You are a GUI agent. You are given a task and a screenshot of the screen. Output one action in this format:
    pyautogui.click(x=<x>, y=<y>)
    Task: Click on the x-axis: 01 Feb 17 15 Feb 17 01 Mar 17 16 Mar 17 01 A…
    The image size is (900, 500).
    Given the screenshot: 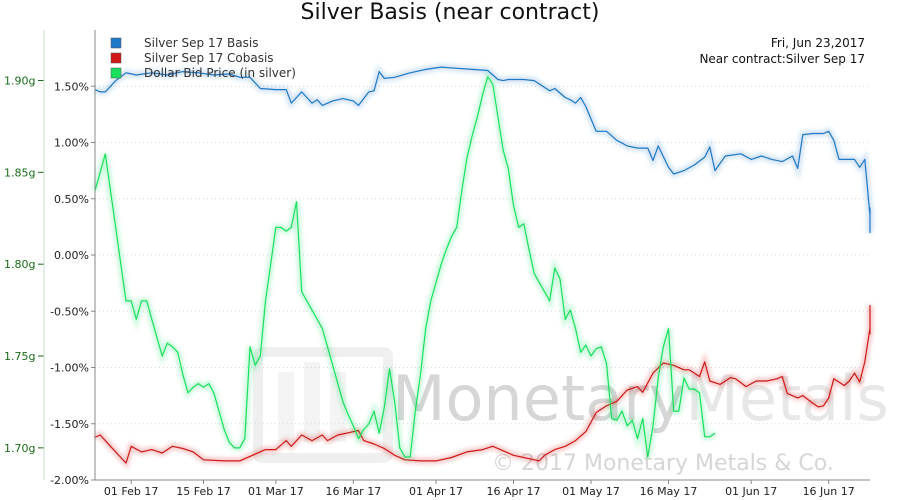 What is the action you would take?
    pyautogui.click(x=479, y=489)
    